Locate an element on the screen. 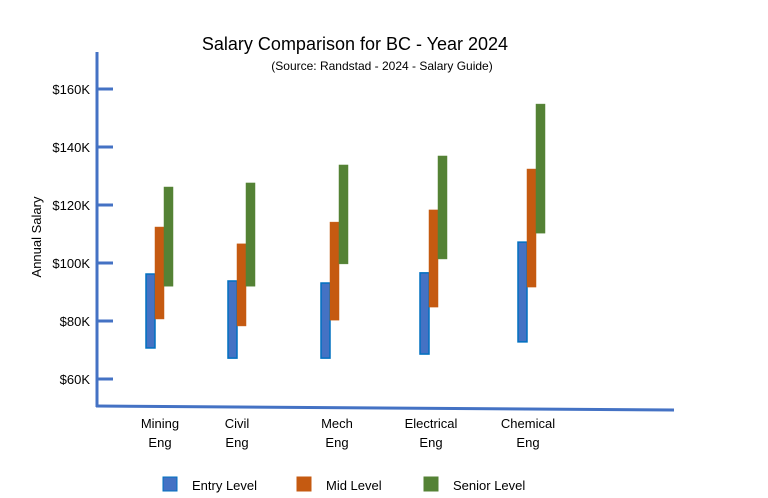  y-tick-label: $60K is located at coordinates (75, 379).